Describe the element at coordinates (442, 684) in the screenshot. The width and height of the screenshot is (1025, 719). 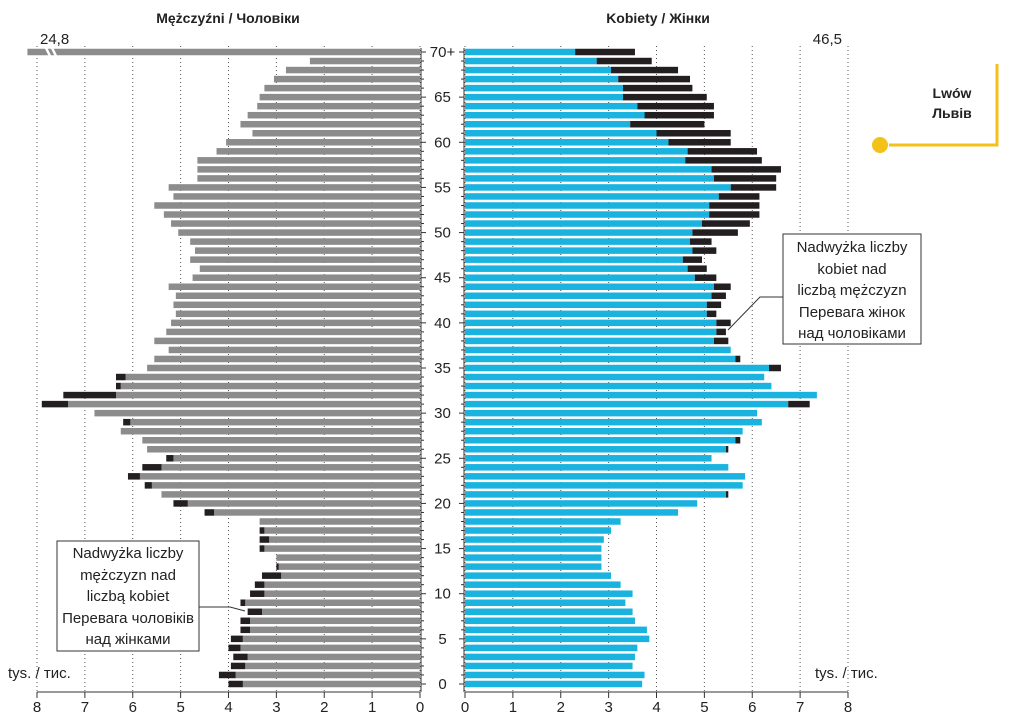
I see `age-label-0: 0` at that location.